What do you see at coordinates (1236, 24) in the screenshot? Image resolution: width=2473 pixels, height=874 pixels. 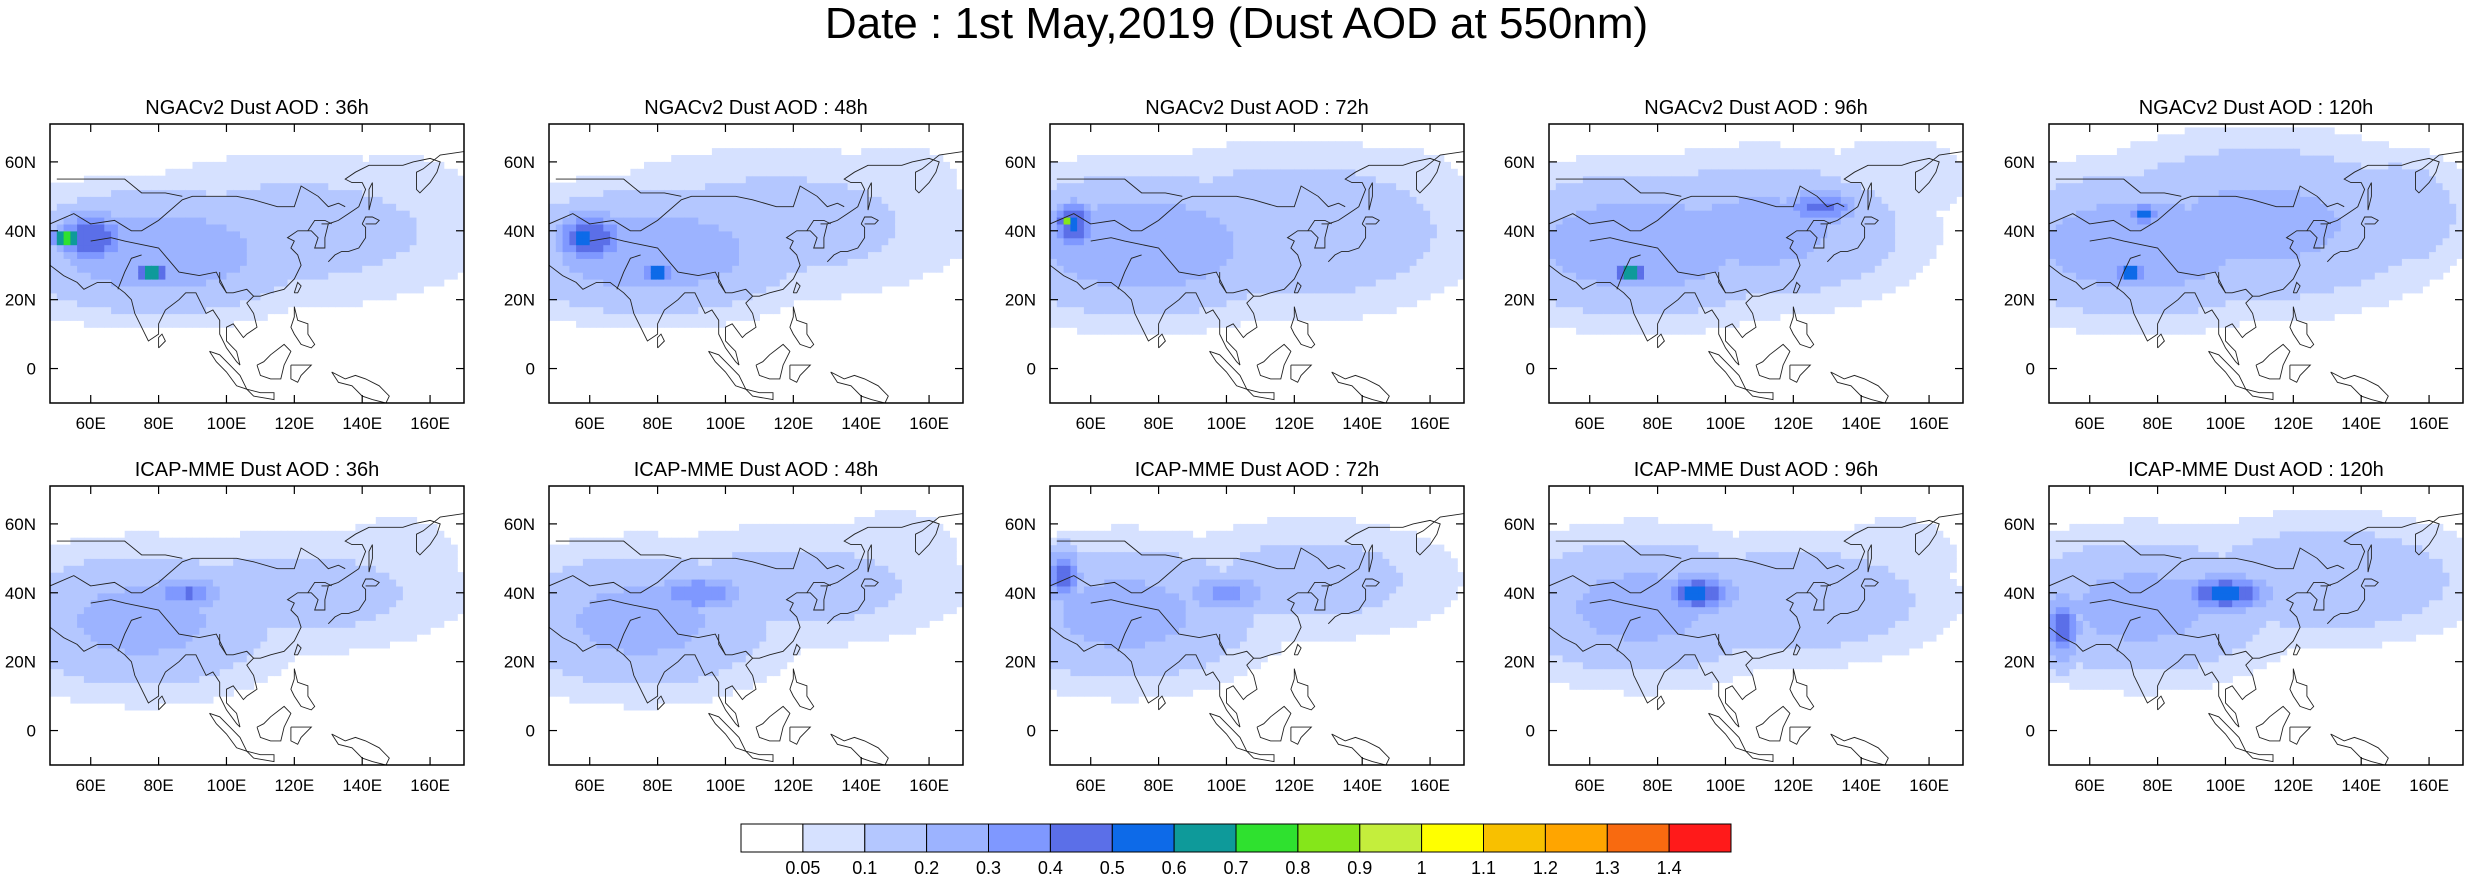 I see `figure-title: Date : 1st May,2019 (Dust AOD at 550nm)` at bounding box center [1236, 24].